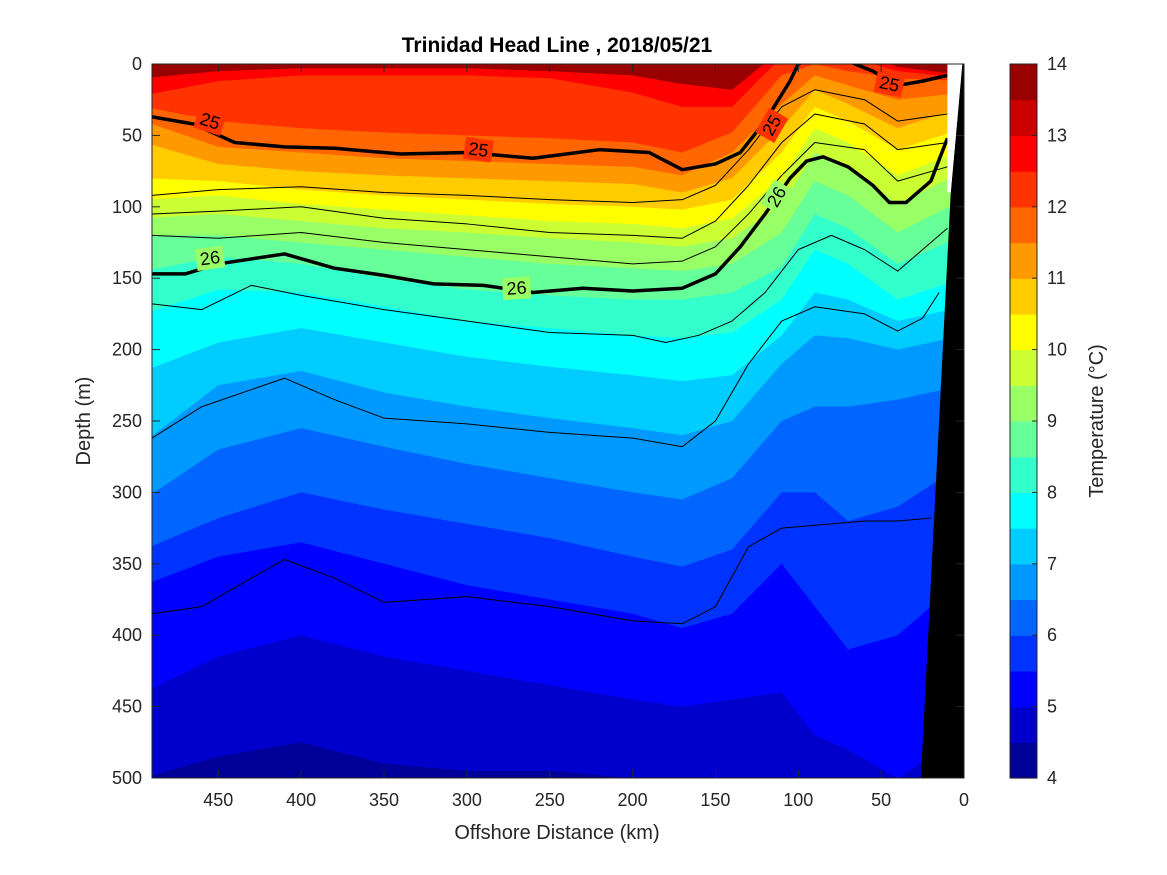 Image resolution: width=1167 pixels, height=875 pixels. I want to click on x-tick-label: 450, so click(218, 800).